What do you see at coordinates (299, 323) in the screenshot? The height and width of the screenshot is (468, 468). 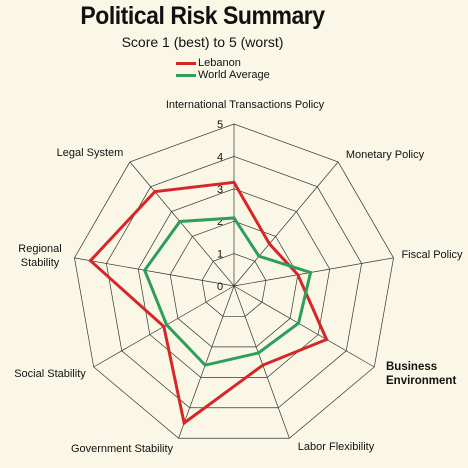 I see `point-world-average-business-environment` at bounding box center [299, 323].